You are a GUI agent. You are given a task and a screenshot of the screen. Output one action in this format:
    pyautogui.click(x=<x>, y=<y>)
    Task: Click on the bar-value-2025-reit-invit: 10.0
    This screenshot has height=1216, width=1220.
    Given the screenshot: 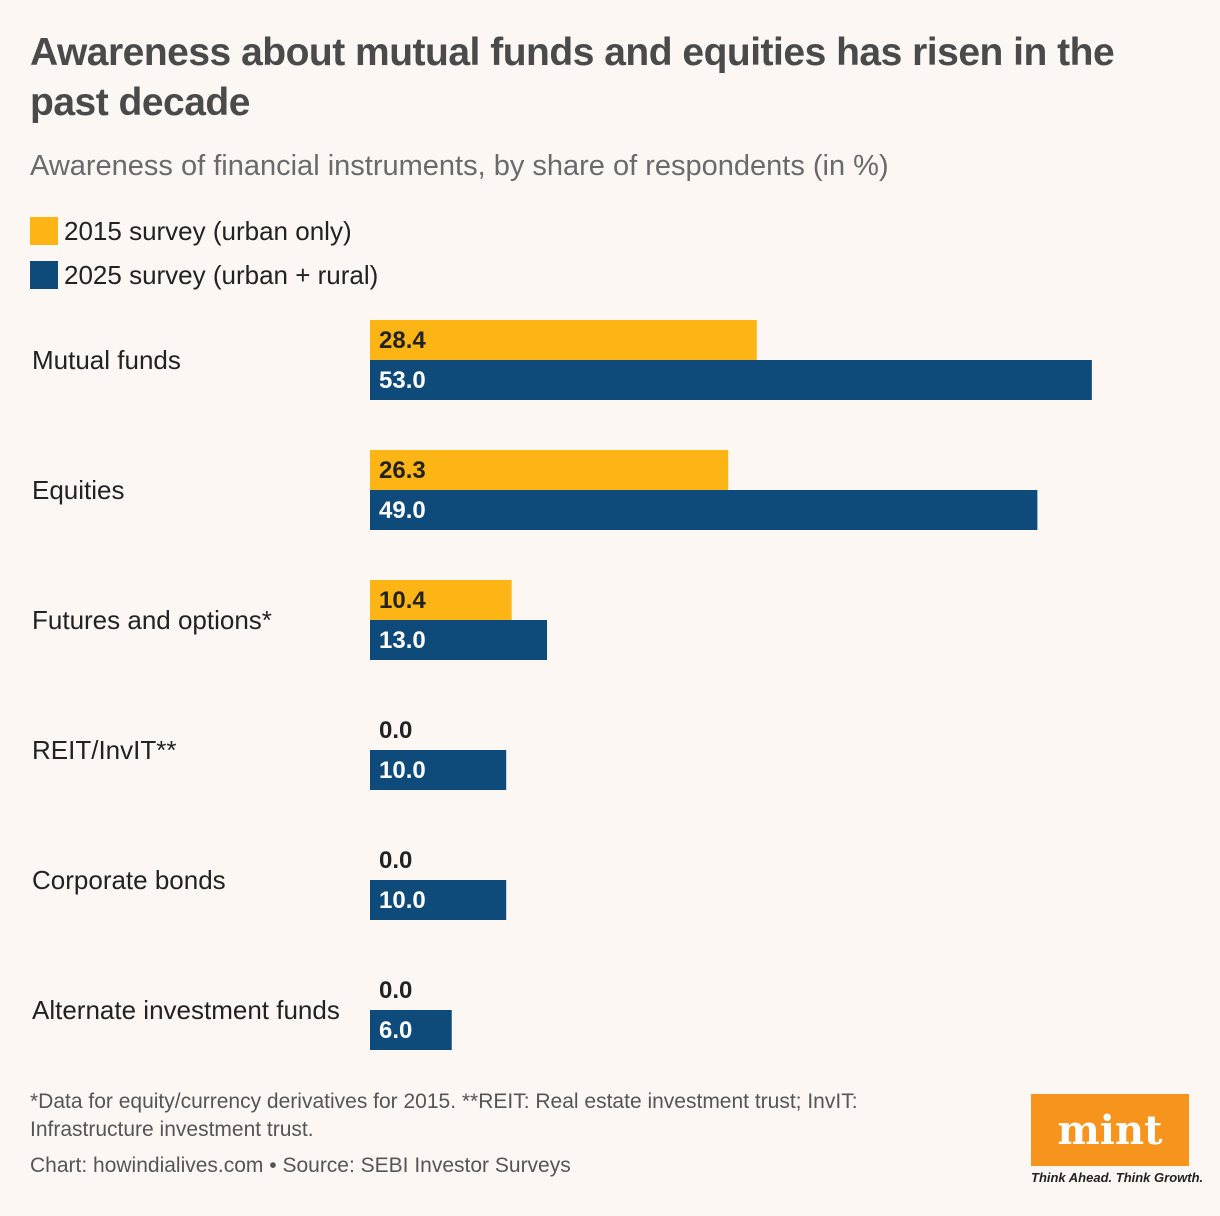 What is the action you would take?
    pyautogui.click(x=402, y=770)
    